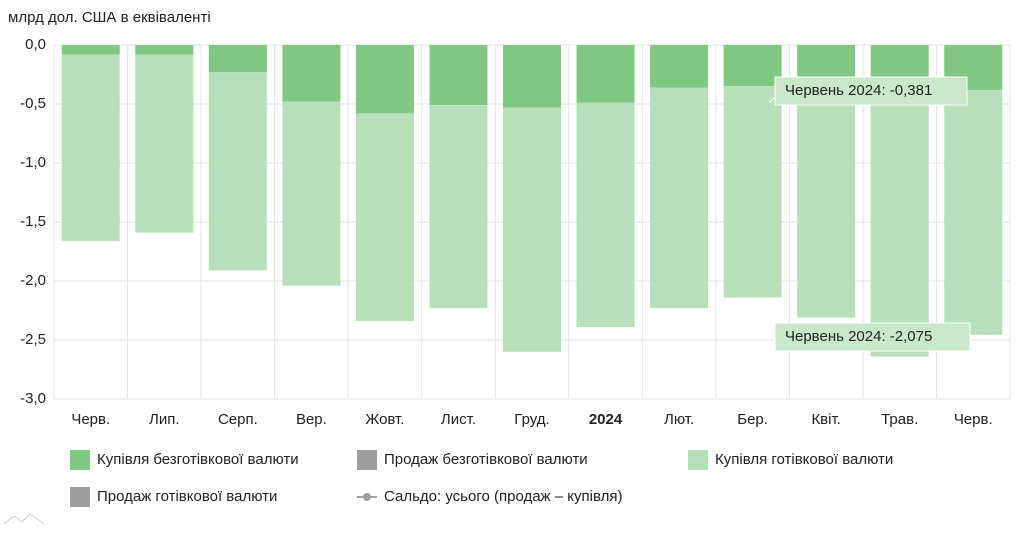  Describe the element at coordinates (24, 519) in the screenshot. I see `logo` at that location.